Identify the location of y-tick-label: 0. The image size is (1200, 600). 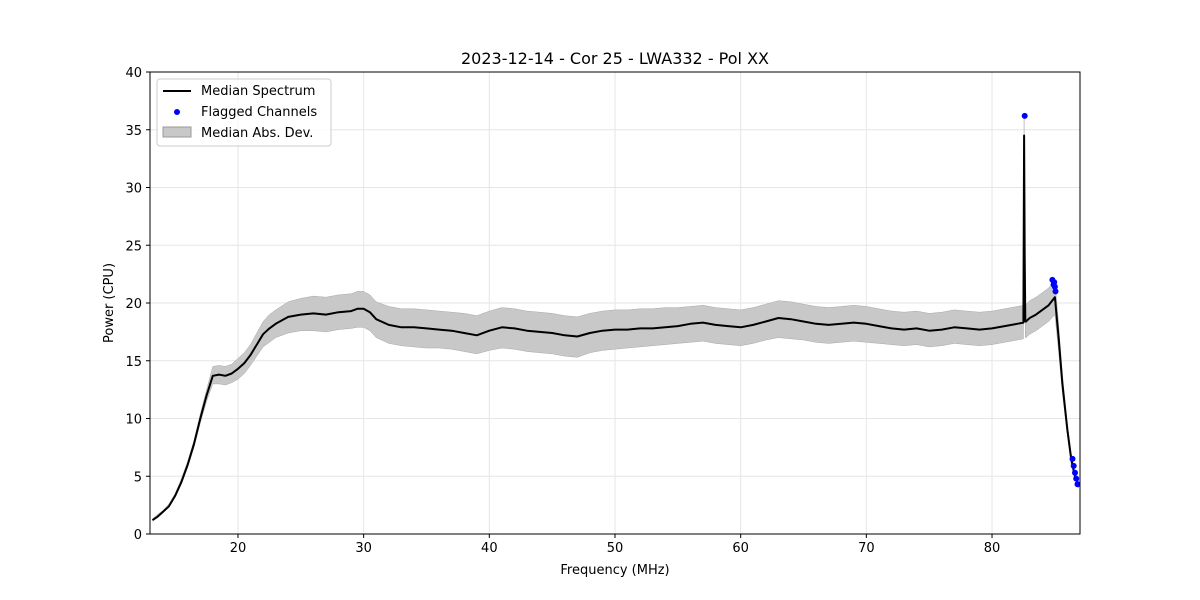
(138, 535).